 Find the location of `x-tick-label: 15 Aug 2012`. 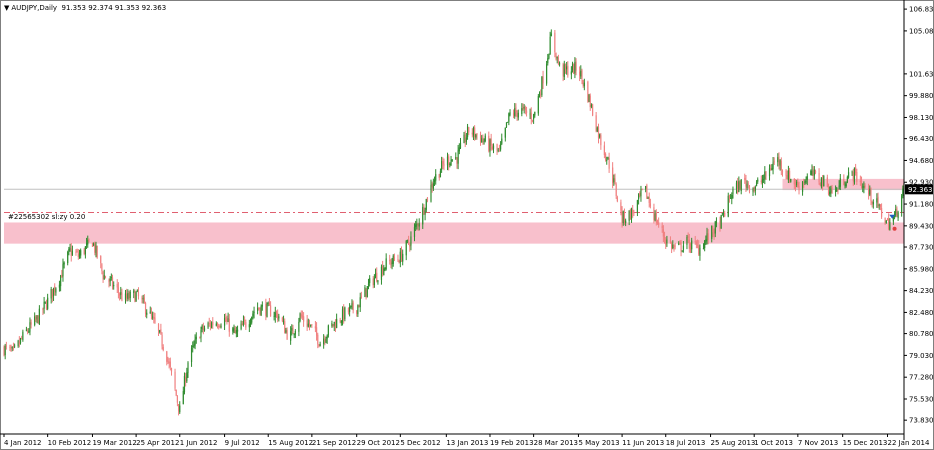

x-tick-label: 15 Aug 2012 is located at coordinates (290, 443).